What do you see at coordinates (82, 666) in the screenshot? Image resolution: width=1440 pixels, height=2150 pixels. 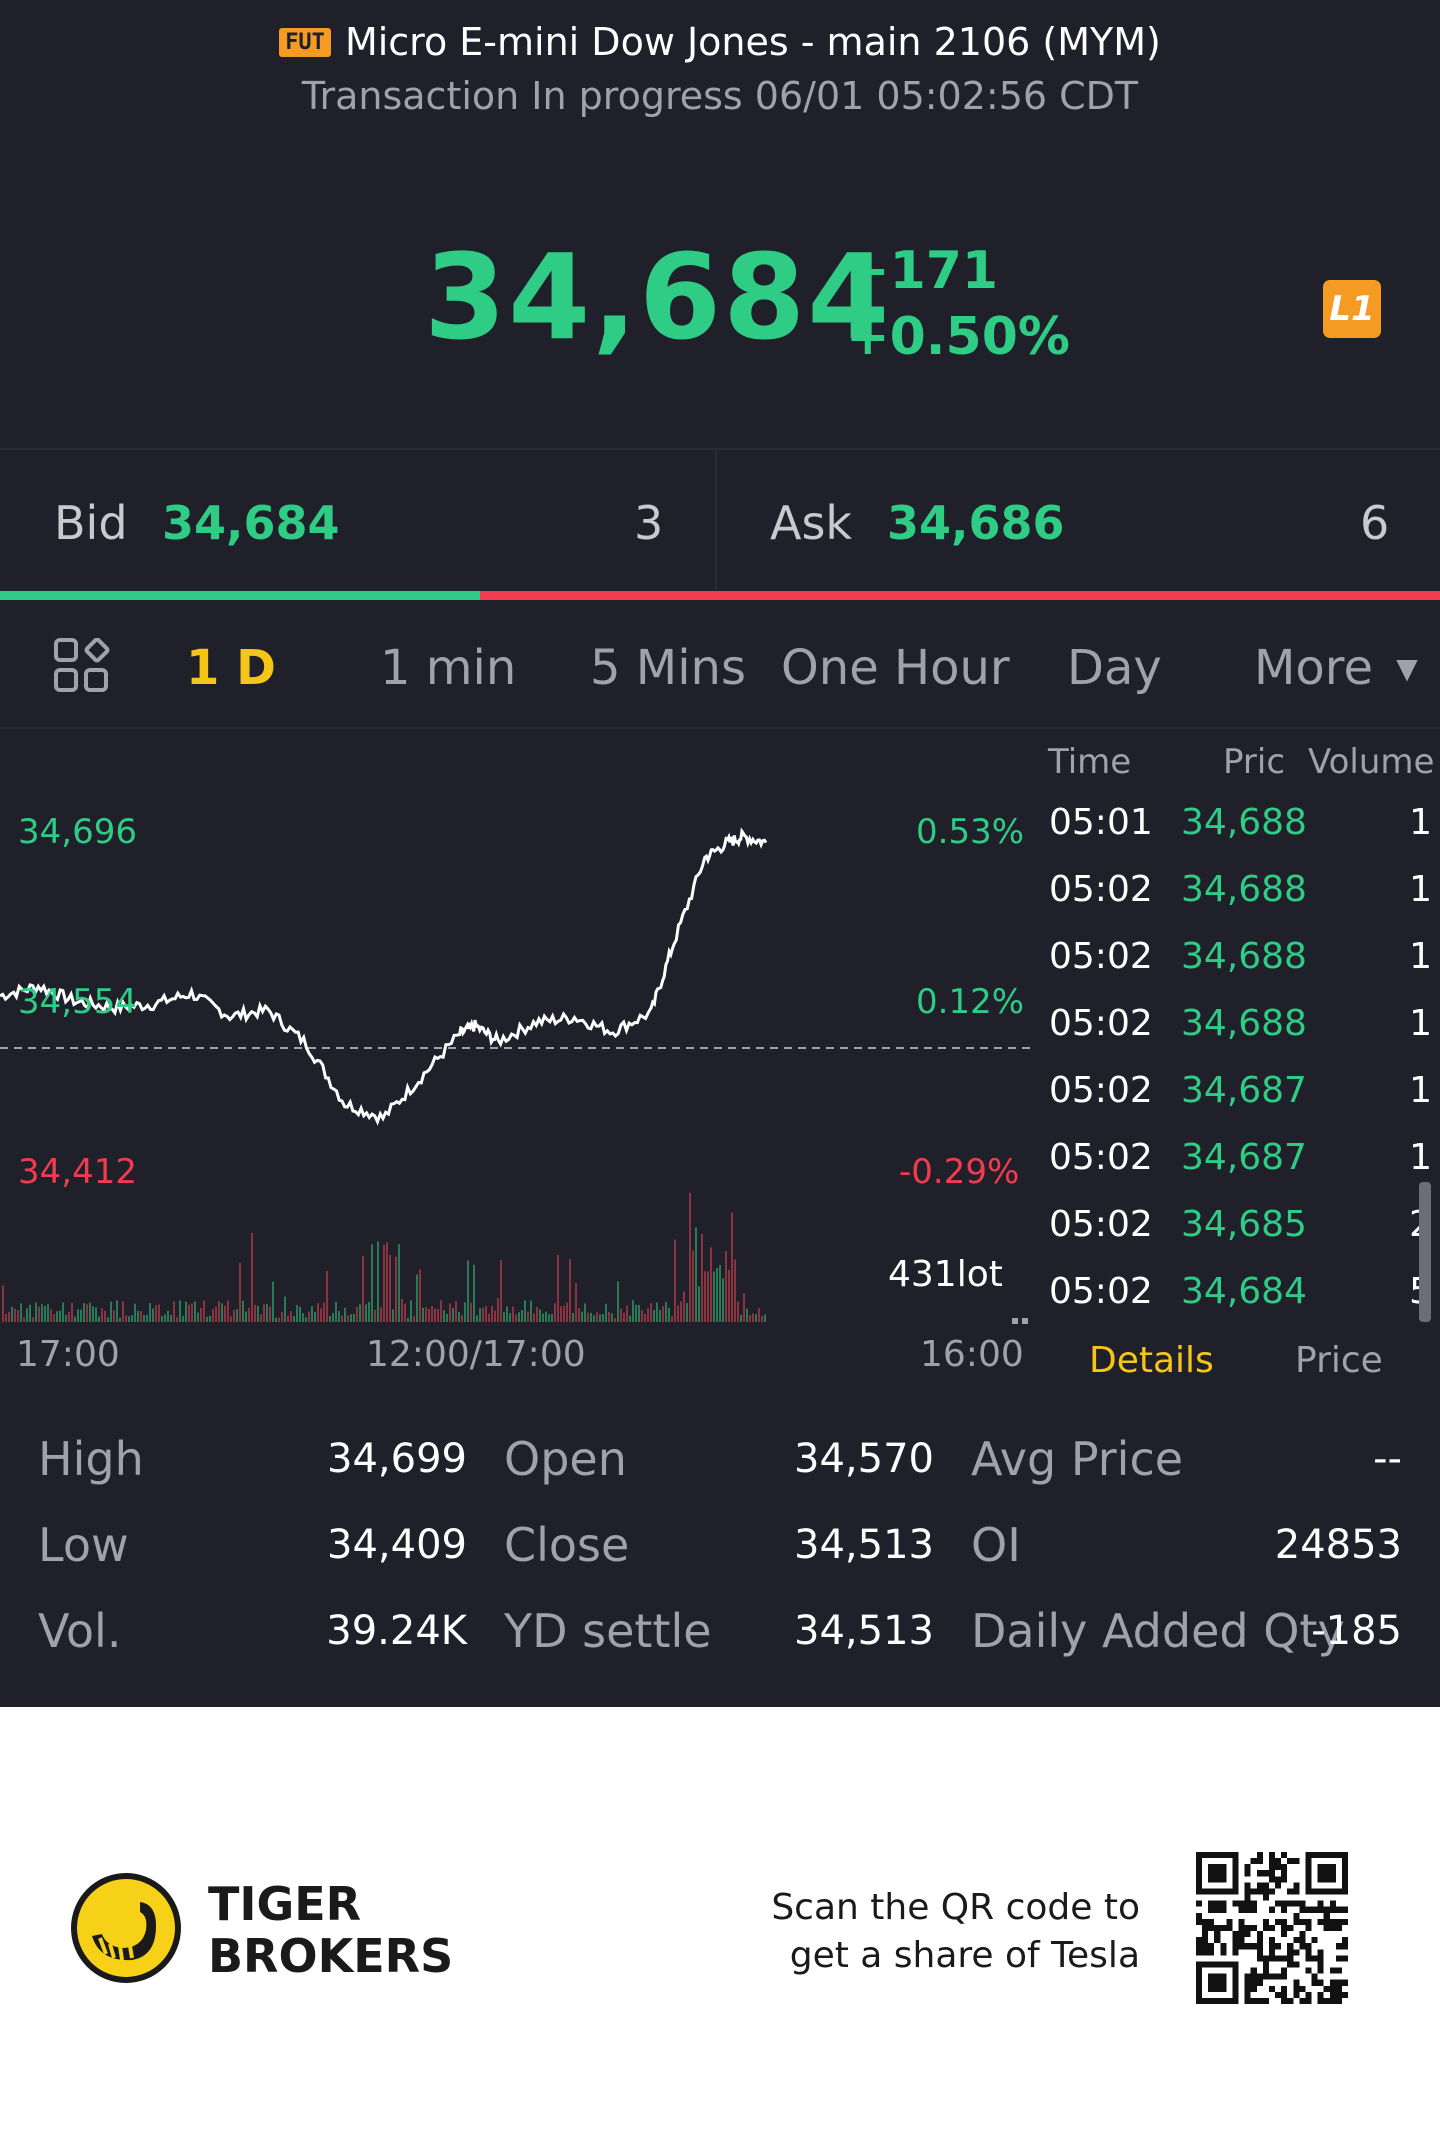 I see `layout-grid-icon` at bounding box center [82, 666].